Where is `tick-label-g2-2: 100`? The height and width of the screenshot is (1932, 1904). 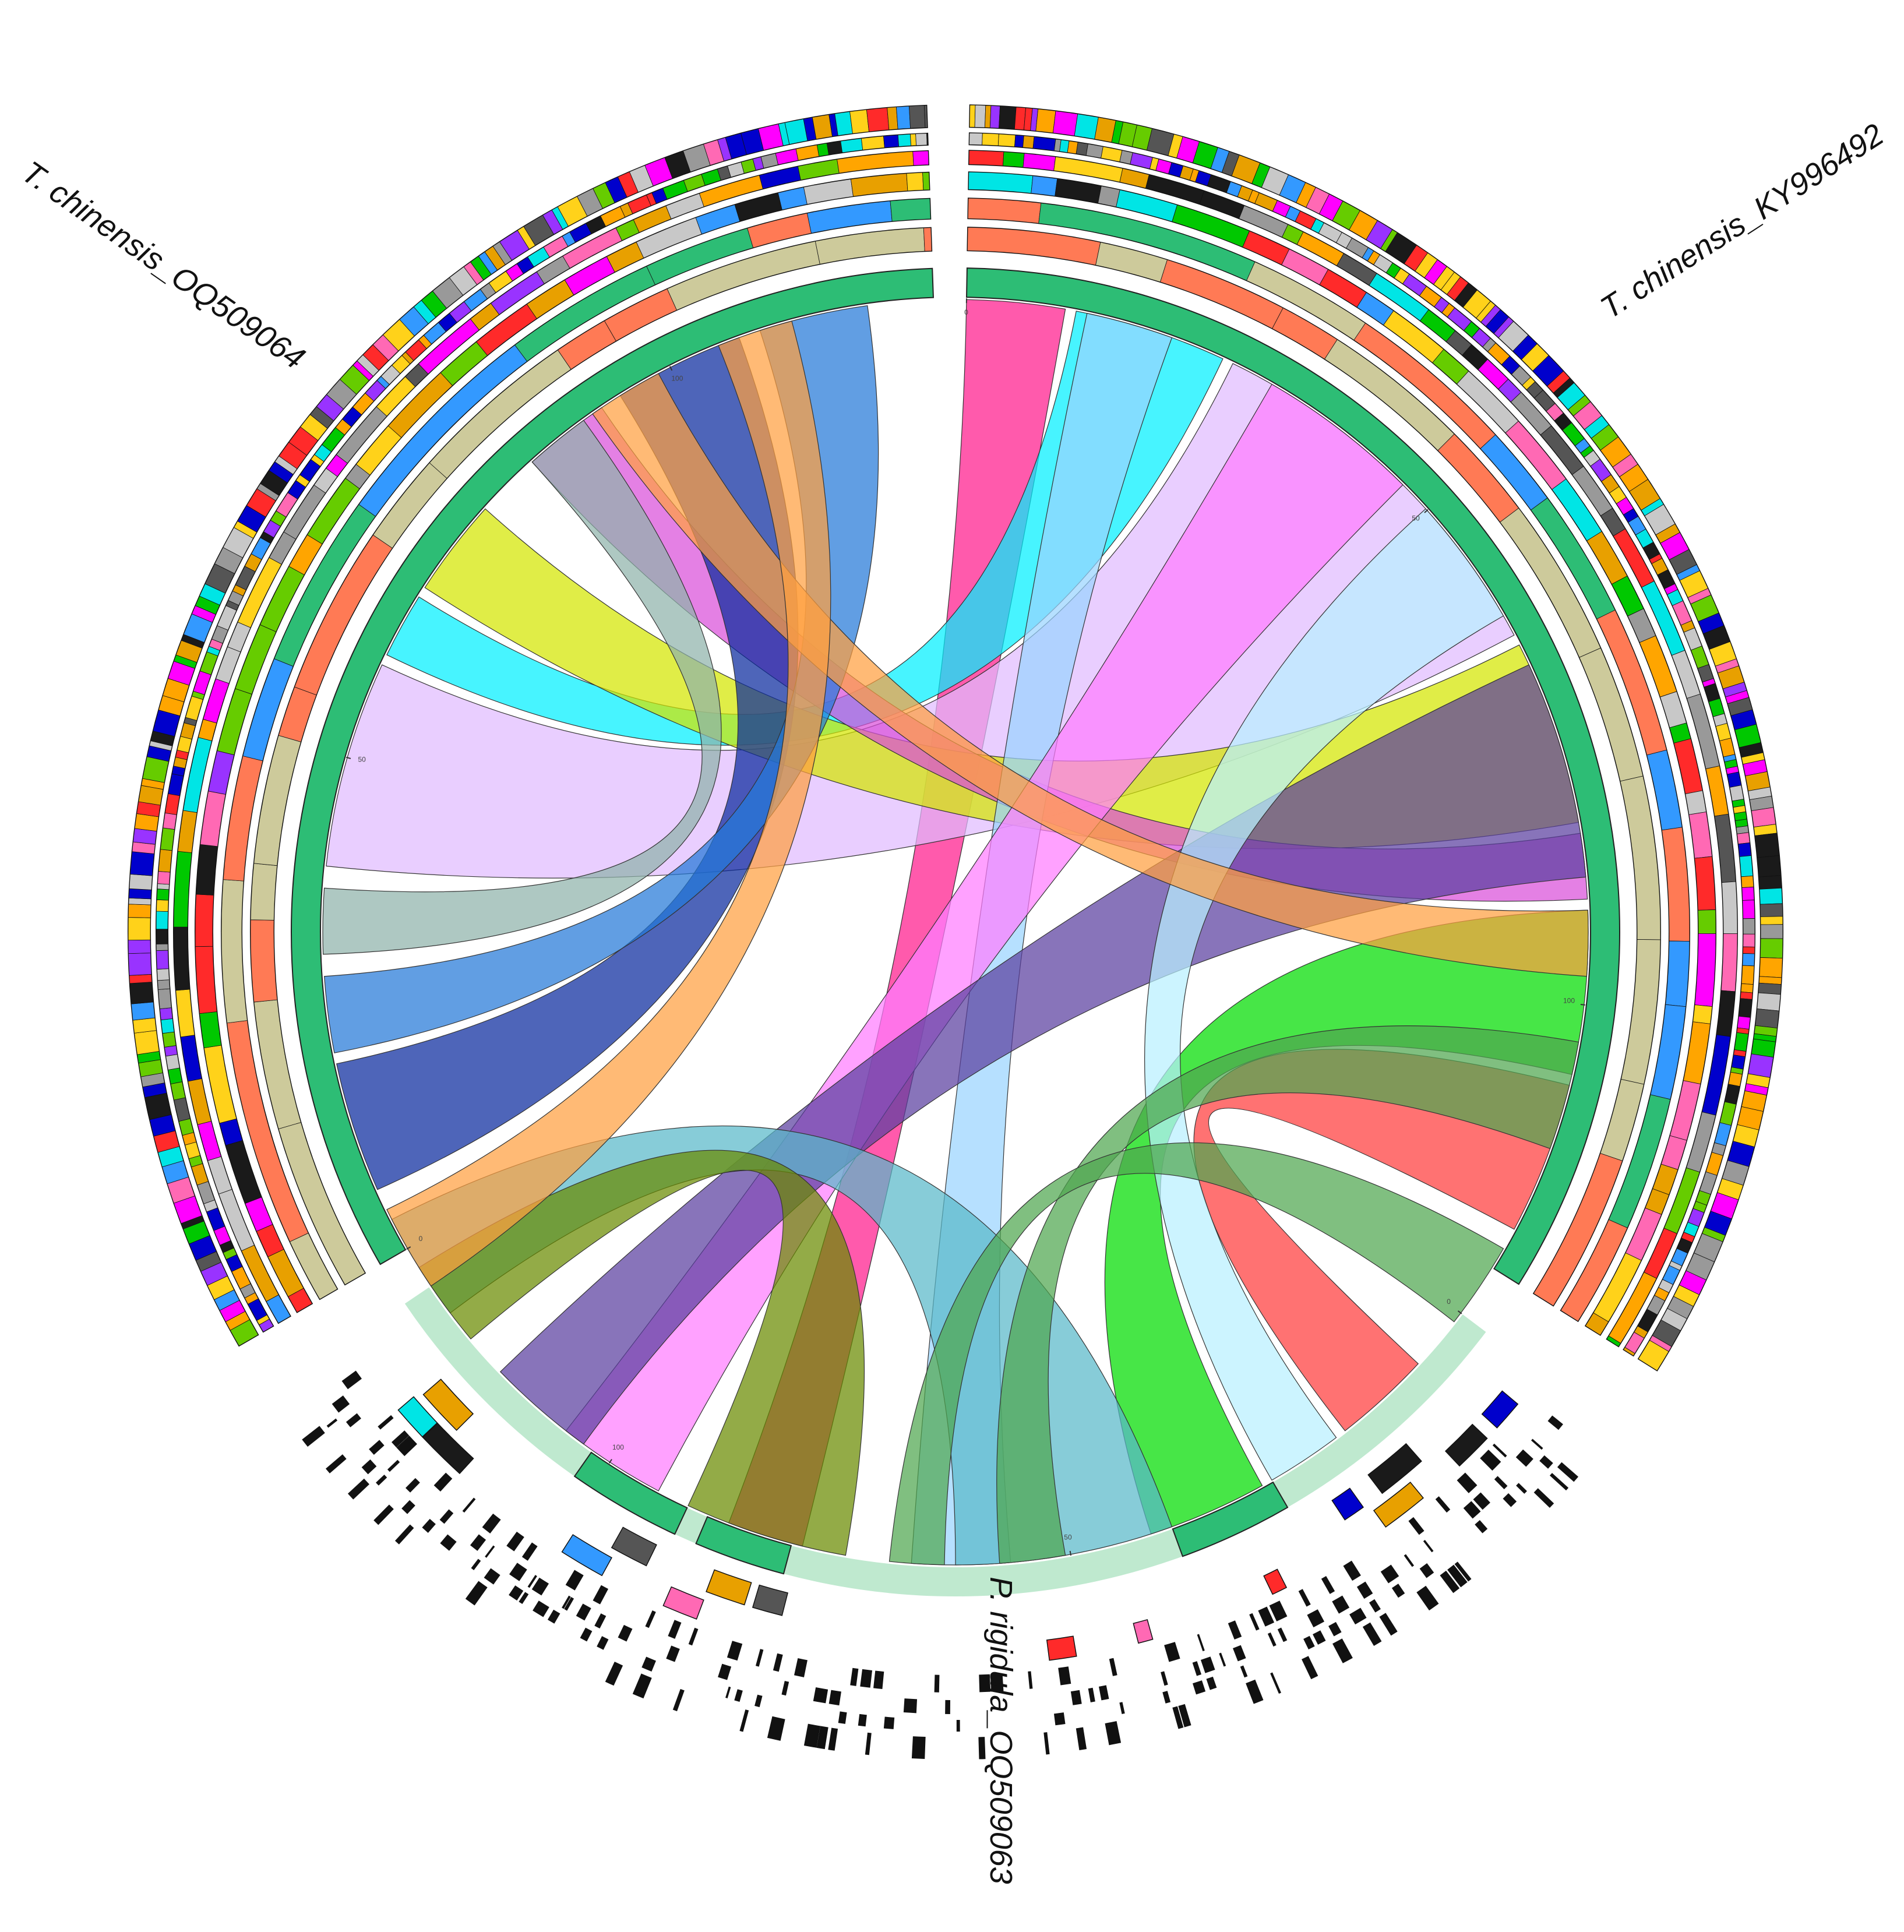 tick-label-g2-2: 100 is located at coordinates (618, 1447).